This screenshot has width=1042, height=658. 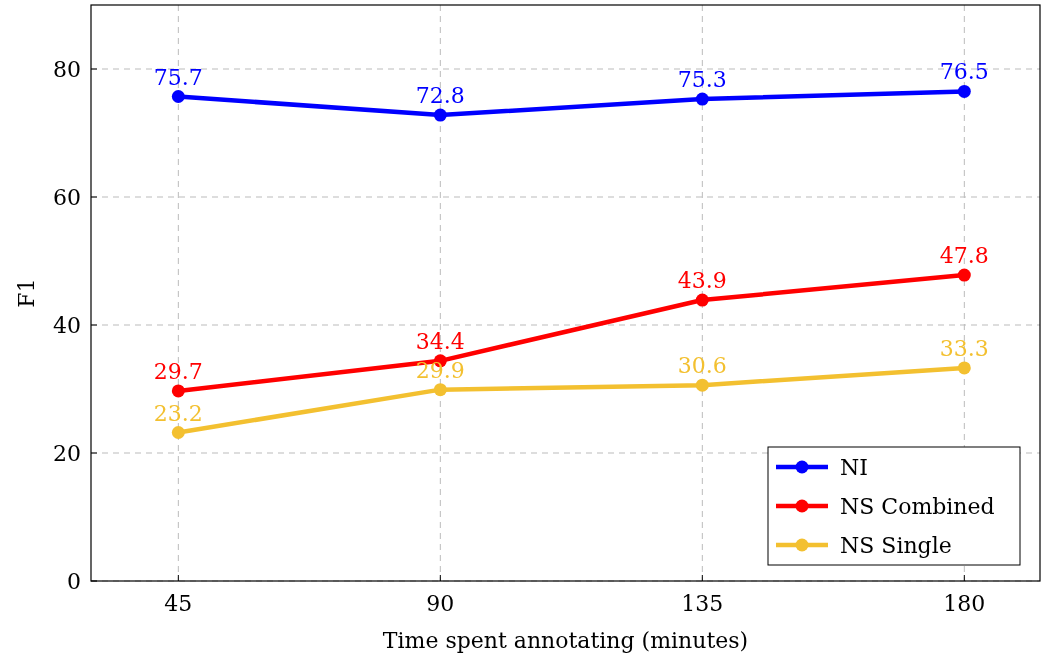 What do you see at coordinates (702, 281) in the screenshot?
I see `data-label: 43.9` at bounding box center [702, 281].